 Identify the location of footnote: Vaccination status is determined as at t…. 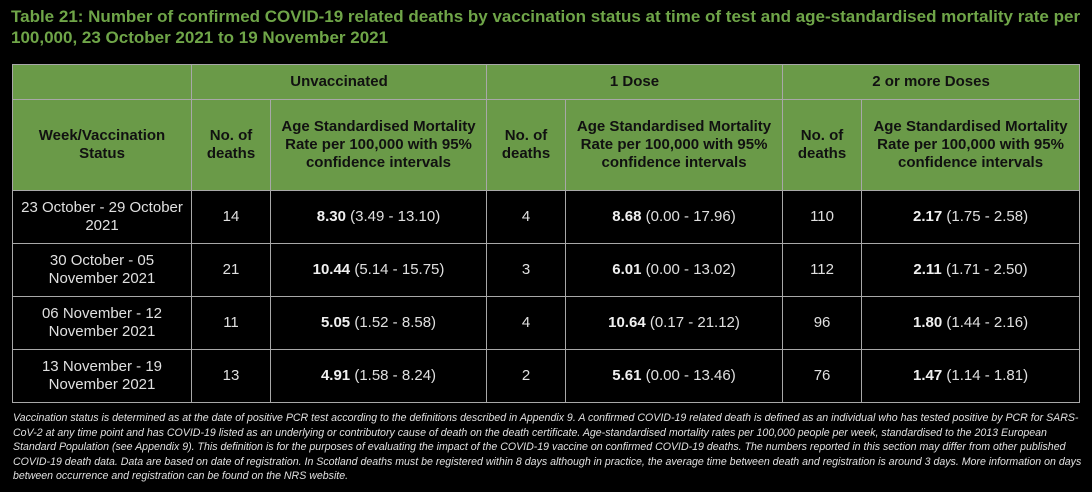
(547, 447).